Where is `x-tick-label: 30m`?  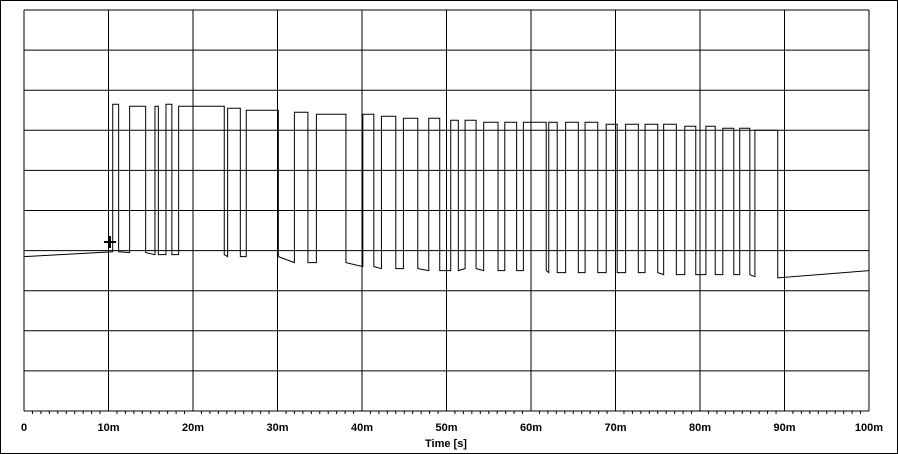 x-tick-label: 30m is located at coordinates (277, 428).